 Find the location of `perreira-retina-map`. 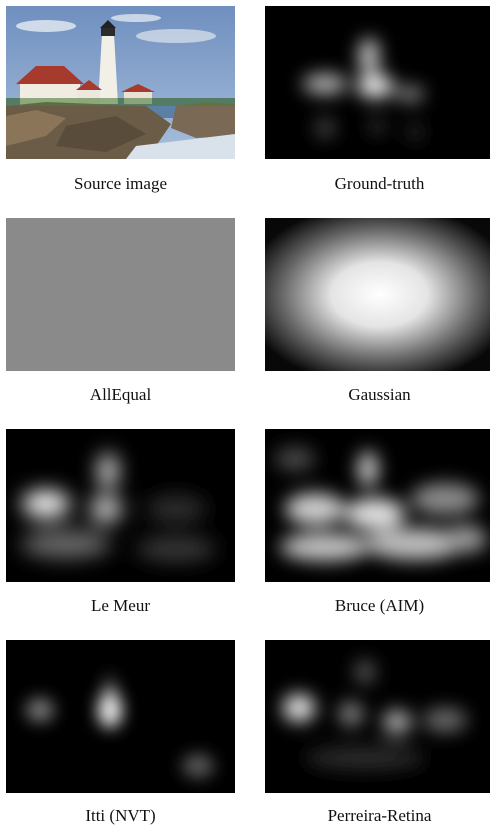

perreira-retina-map is located at coordinates (377, 716).